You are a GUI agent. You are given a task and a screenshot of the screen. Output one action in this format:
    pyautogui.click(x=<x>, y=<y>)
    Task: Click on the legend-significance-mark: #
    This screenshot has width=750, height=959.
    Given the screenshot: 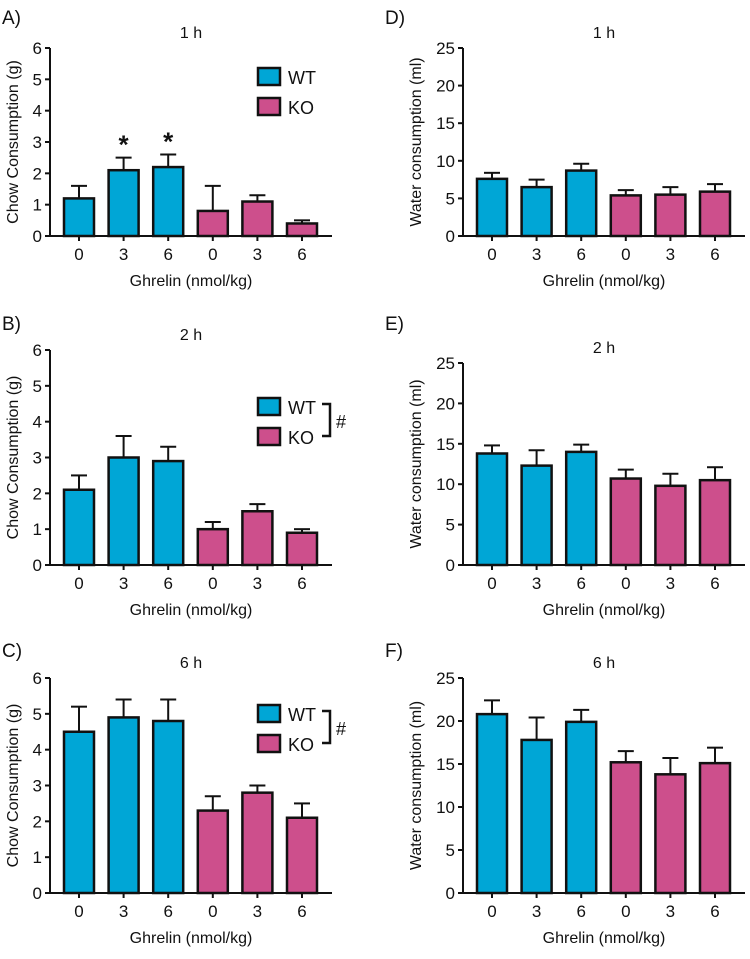 What is the action you would take?
    pyautogui.click(x=341, y=422)
    